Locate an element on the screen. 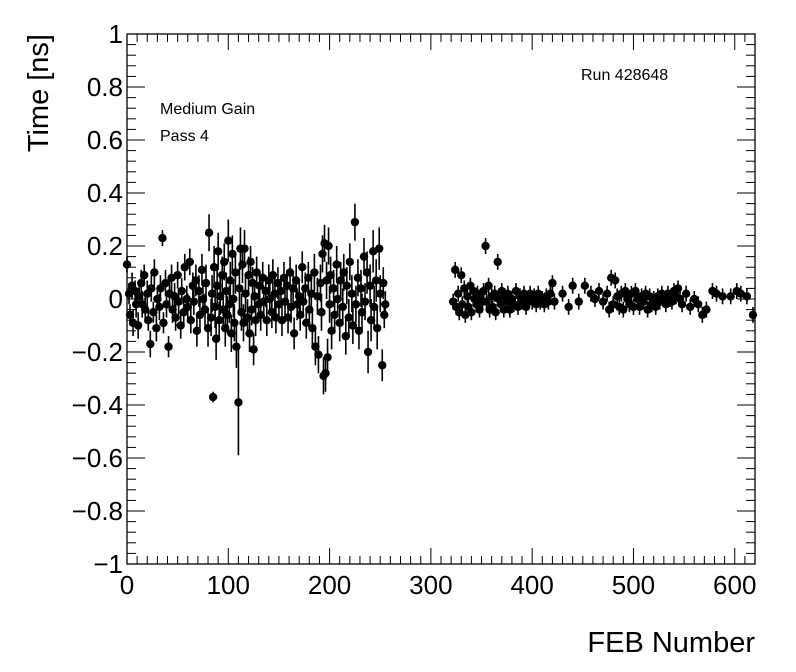 This screenshot has height=672, width=796. x-tick-label: 100 is located at coordinates (228, 585).